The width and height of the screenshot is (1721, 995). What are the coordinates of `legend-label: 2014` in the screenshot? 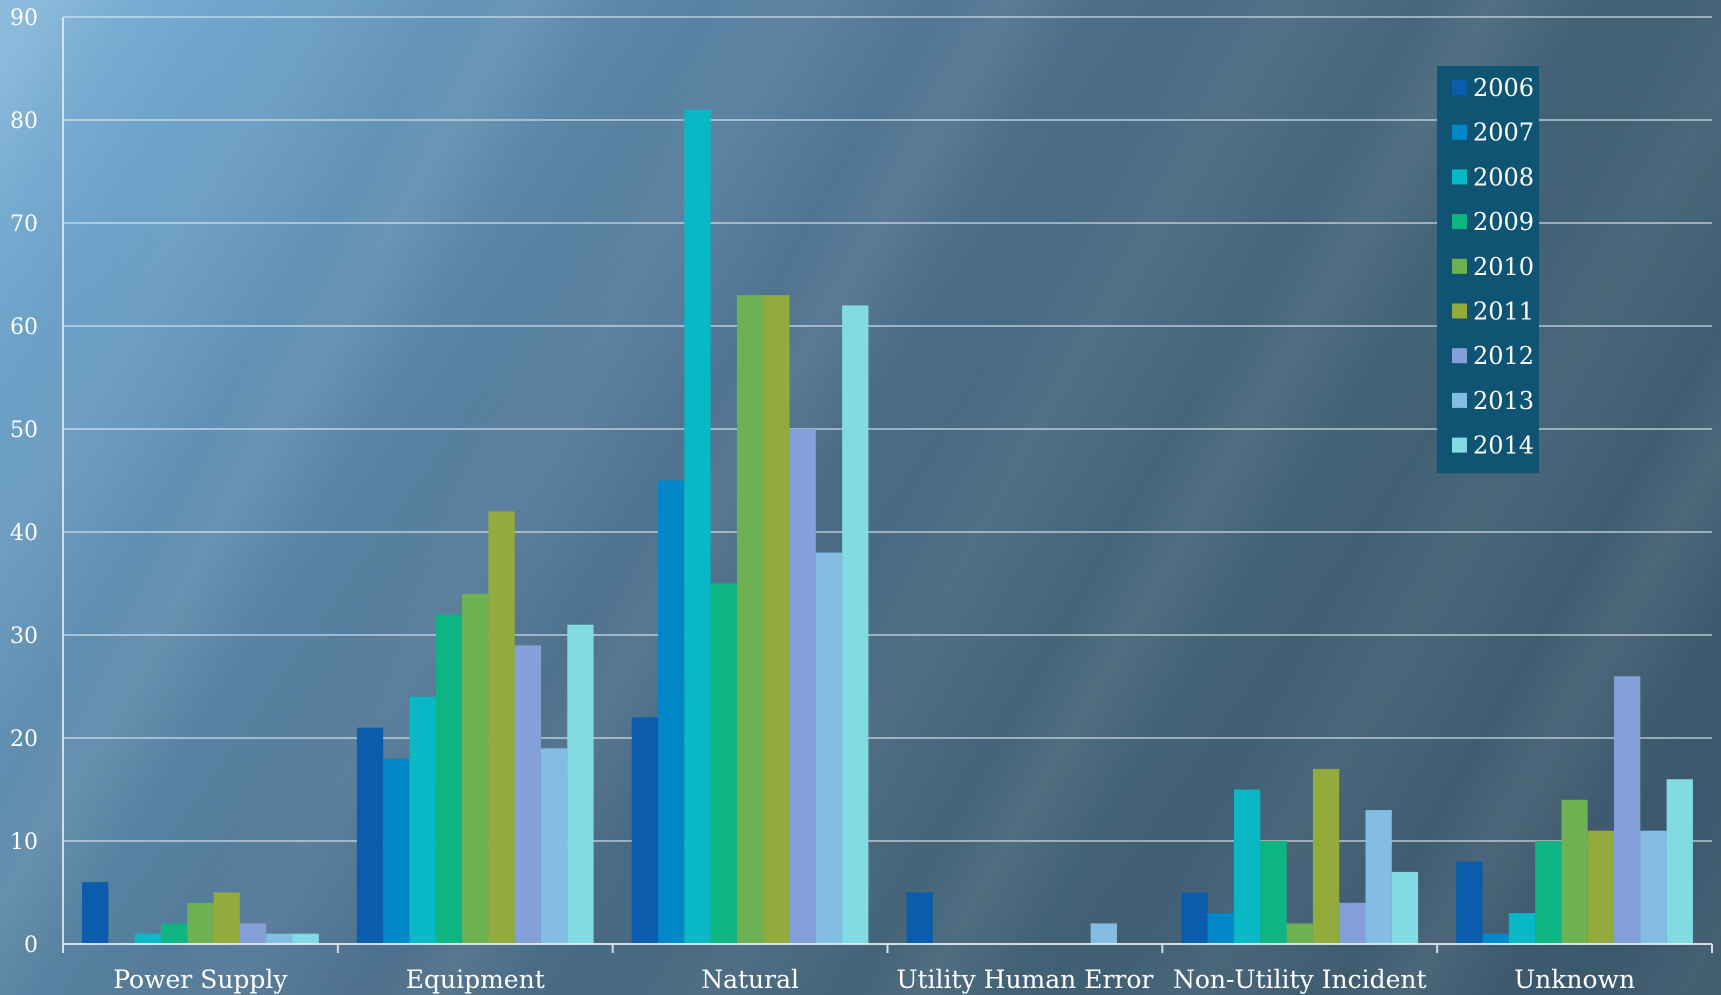 It's located at (1503, 446).